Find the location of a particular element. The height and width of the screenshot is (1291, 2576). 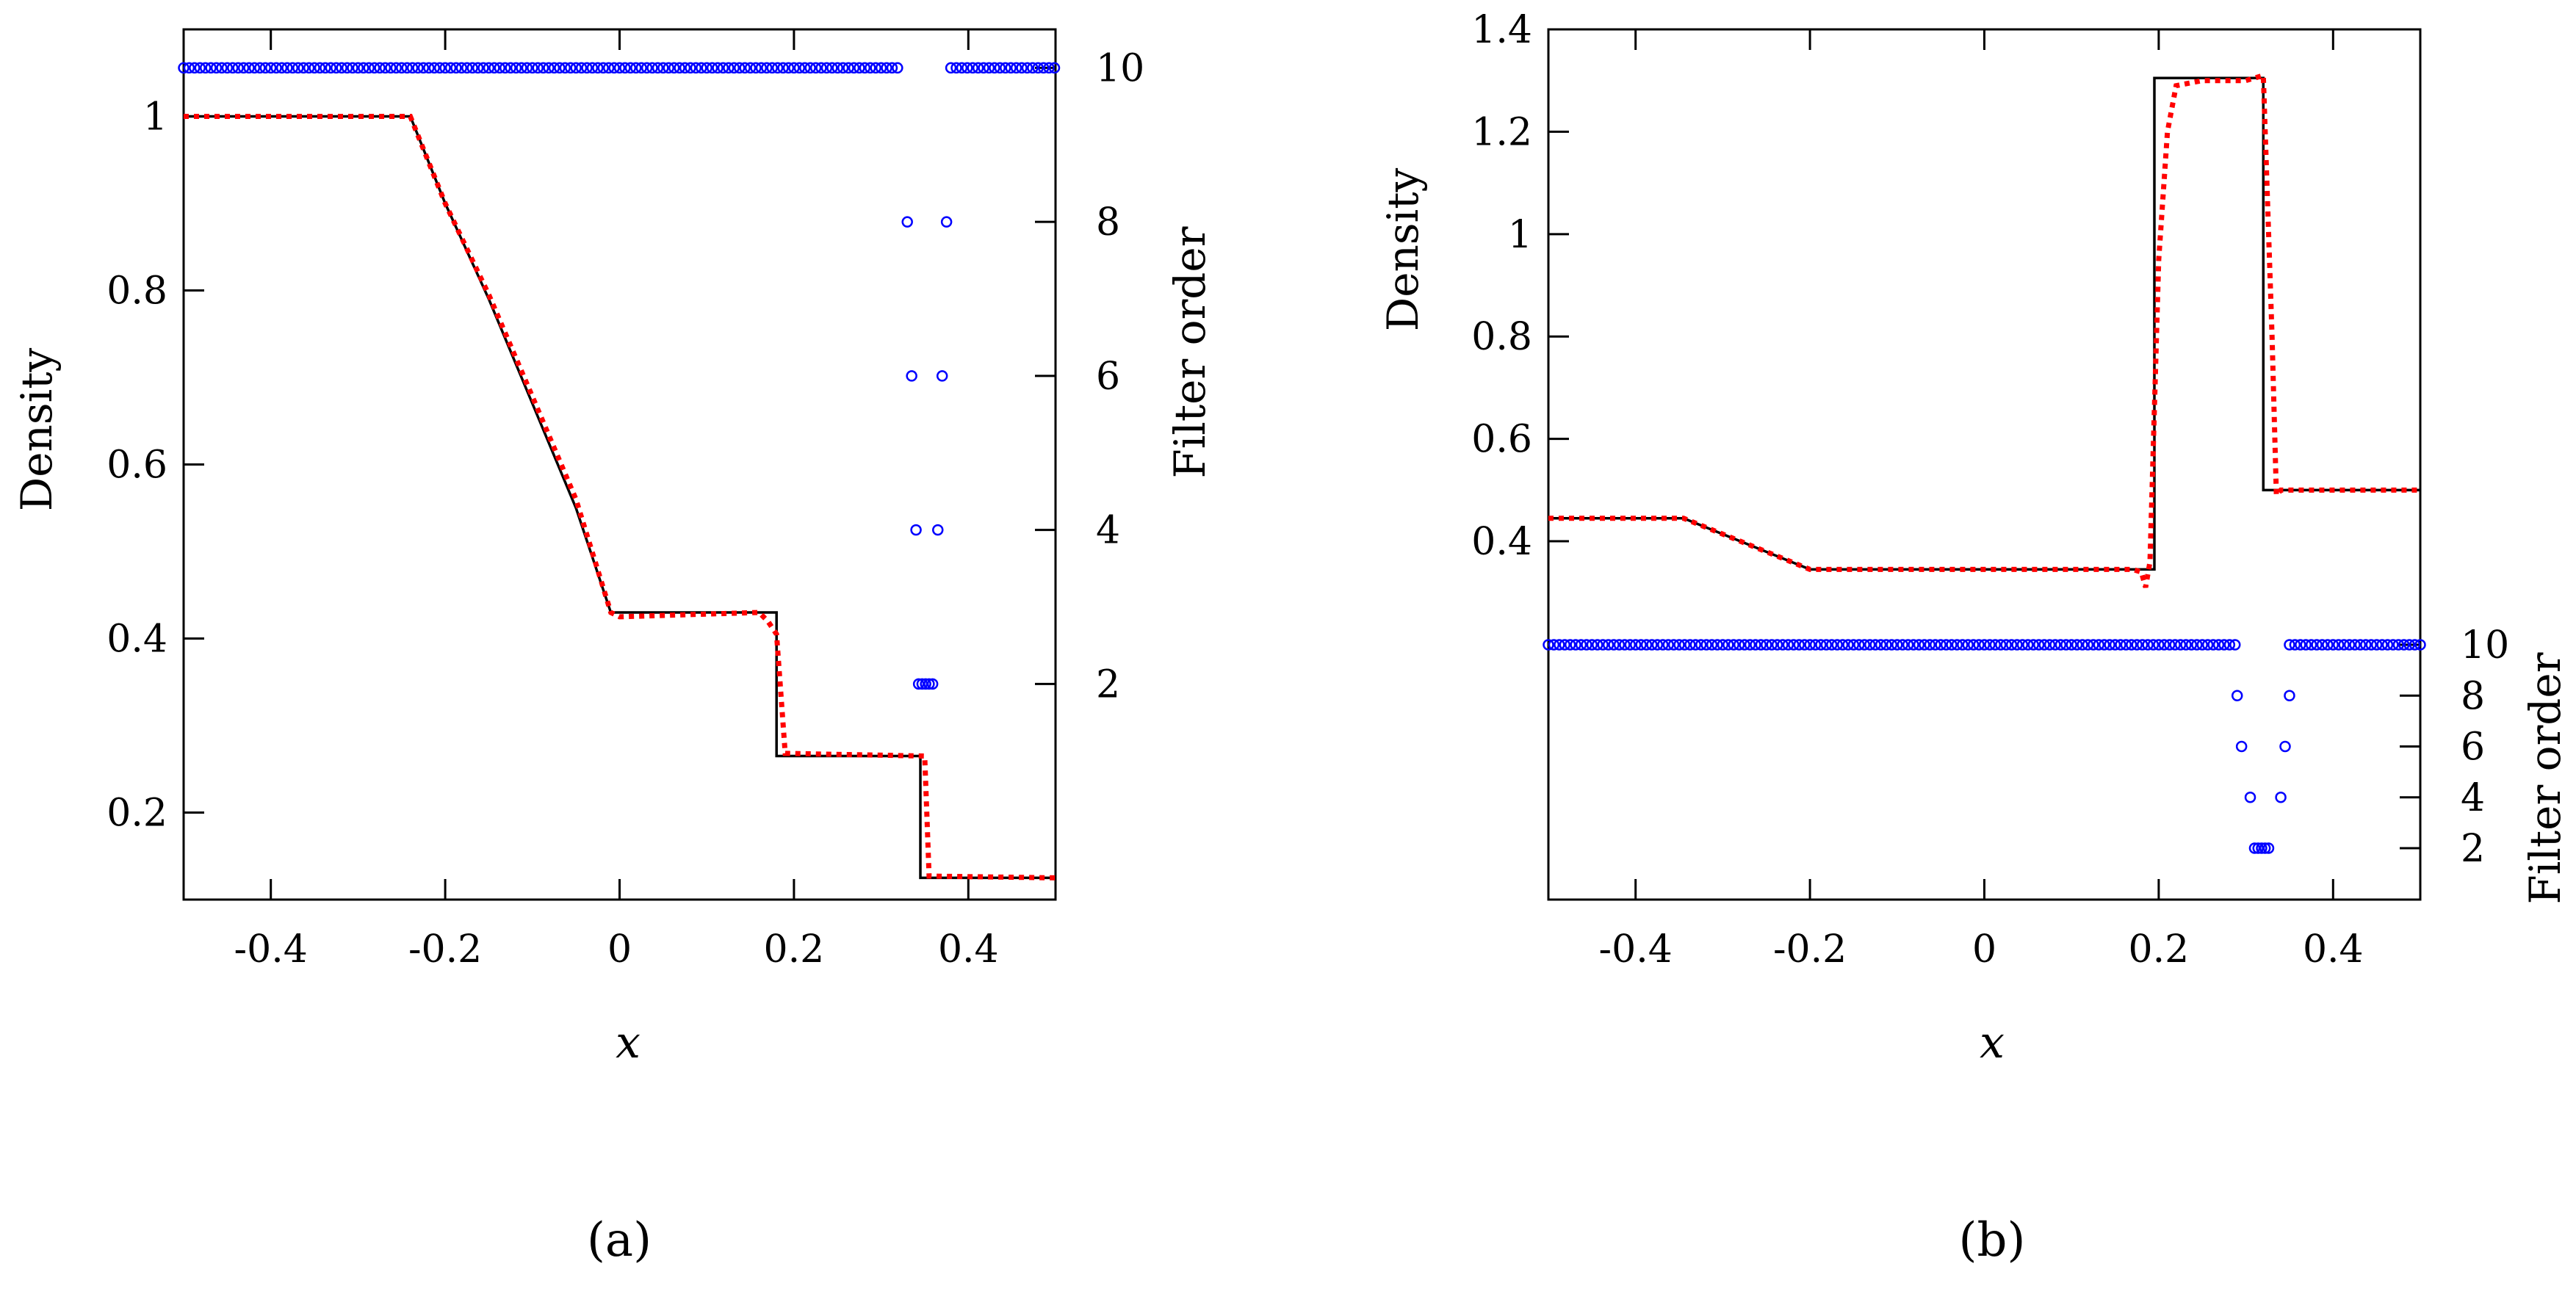

chart-a-xtick-label: -0.2 is located at coordinates (445, 949).